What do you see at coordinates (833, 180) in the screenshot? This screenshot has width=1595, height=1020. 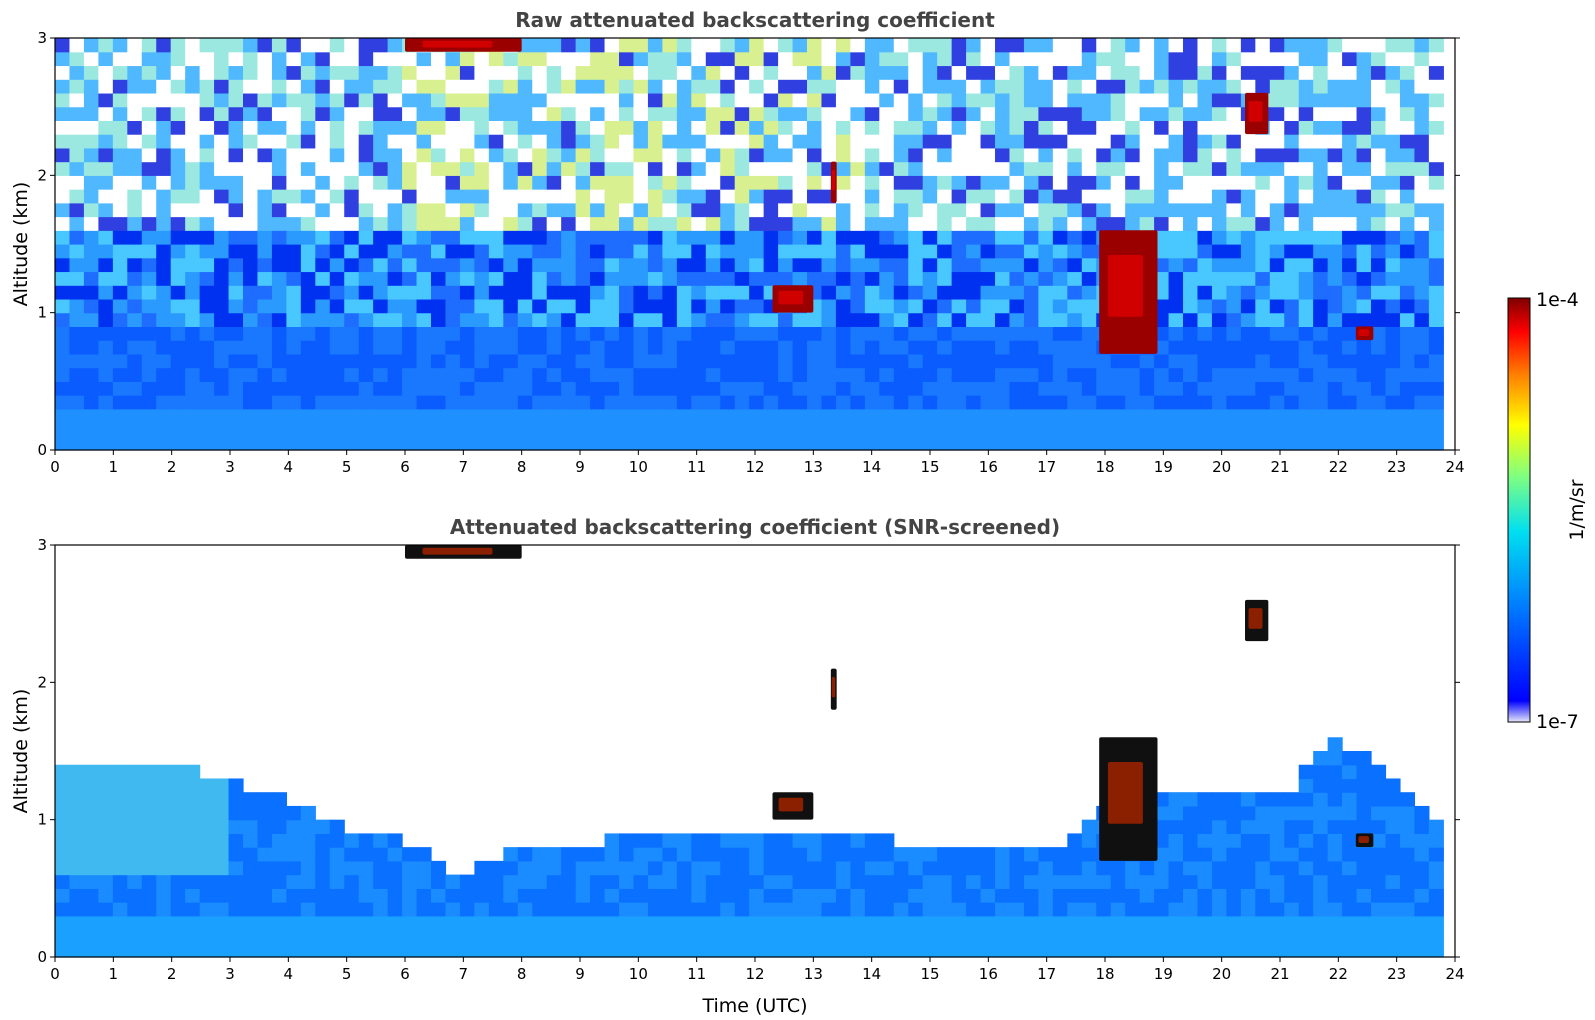 I see `cloud-core` at bounding box center [833, 180].